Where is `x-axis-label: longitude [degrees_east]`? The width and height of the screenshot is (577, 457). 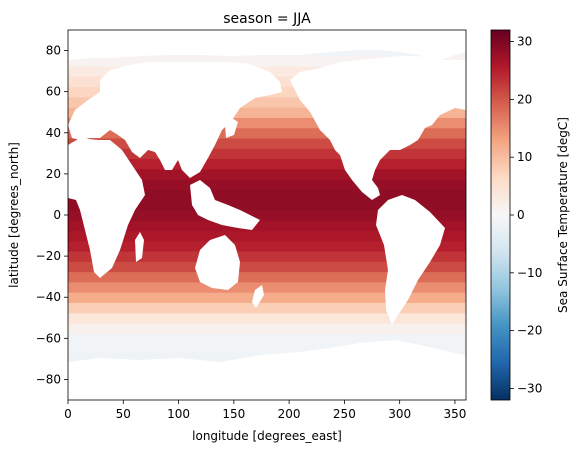 x-axis-label: longitude [degrees_east] is located at coordinates (267, 436).